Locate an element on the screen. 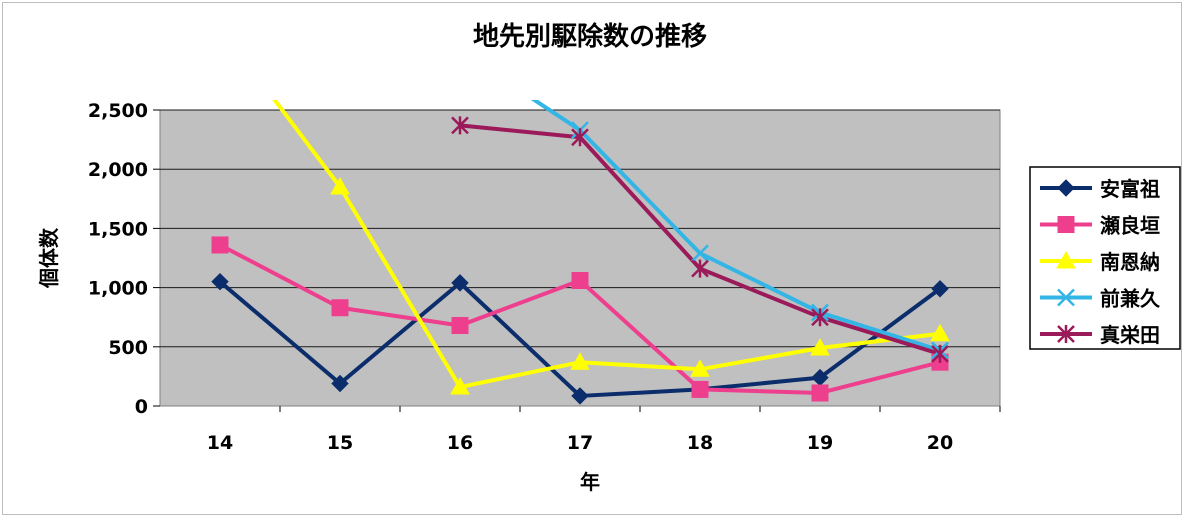 This screenshot has width=1186, height=519. legend-label: 真栄田 is located at coordinates (1130, 335).